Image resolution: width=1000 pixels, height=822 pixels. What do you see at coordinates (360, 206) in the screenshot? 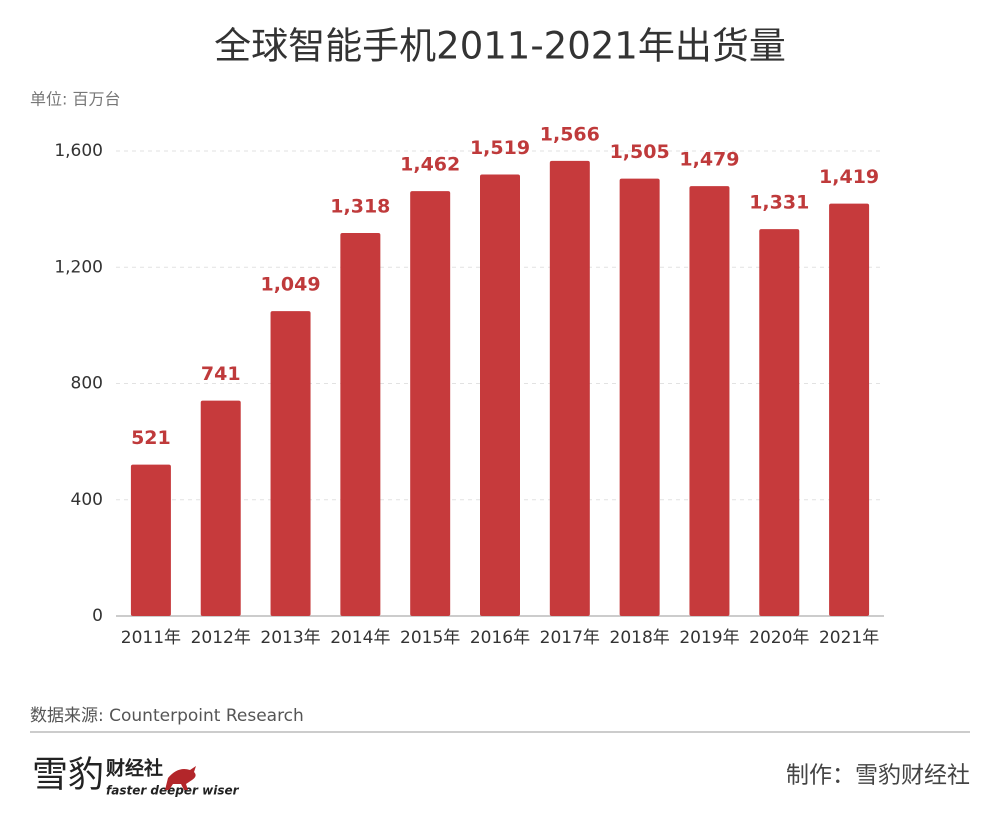
I see `value-label: 1,318` at bounding box center [360, 206].